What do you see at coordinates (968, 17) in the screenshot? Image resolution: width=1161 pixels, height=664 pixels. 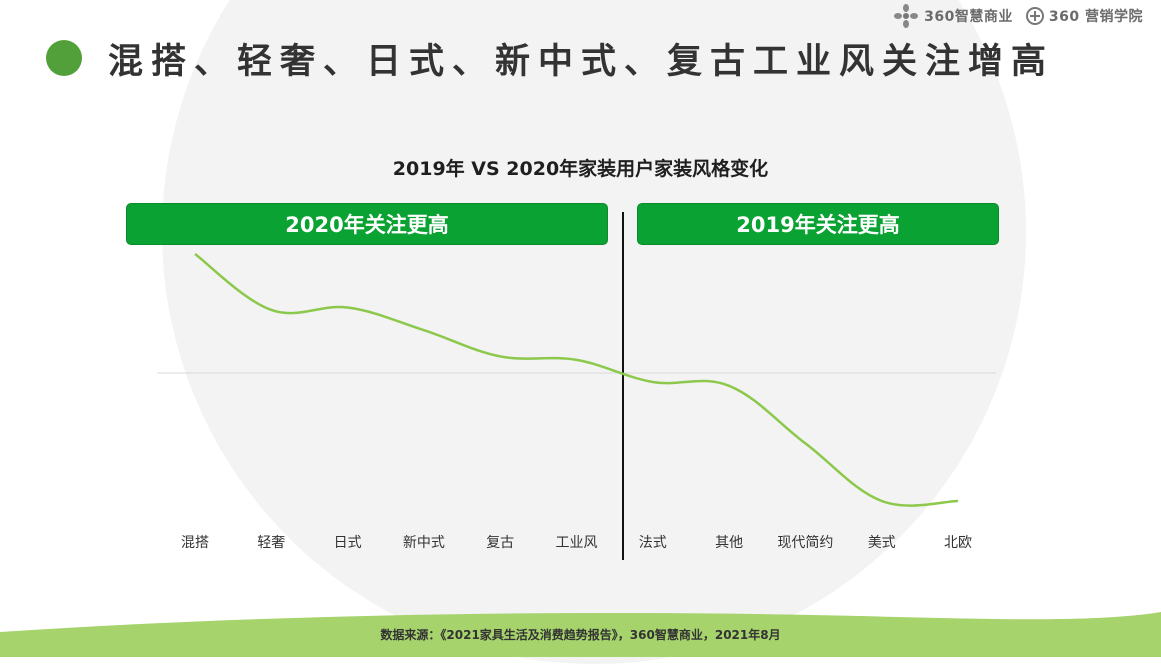 I see `brand-primary-text: 360智慧商业` at bounding box center [968, 17].